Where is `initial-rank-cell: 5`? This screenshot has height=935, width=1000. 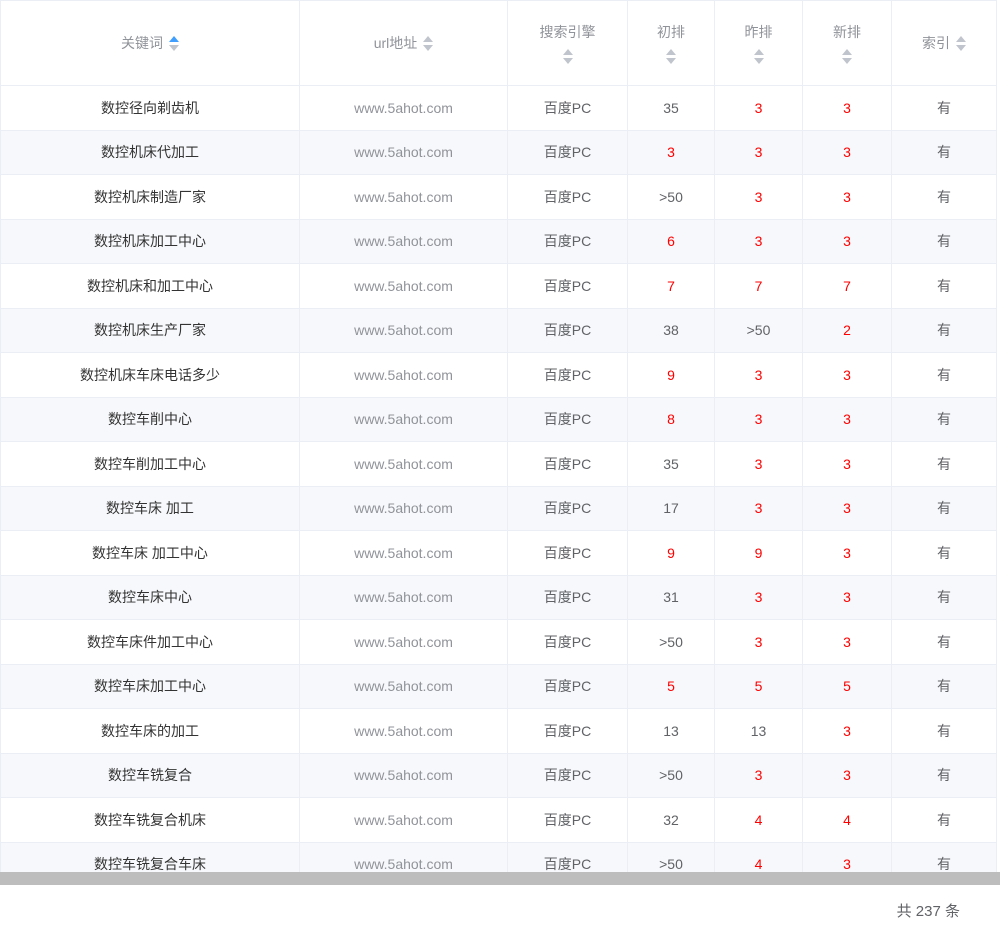
initial-rank-cell: 5 is located at coordinates (671, 686).